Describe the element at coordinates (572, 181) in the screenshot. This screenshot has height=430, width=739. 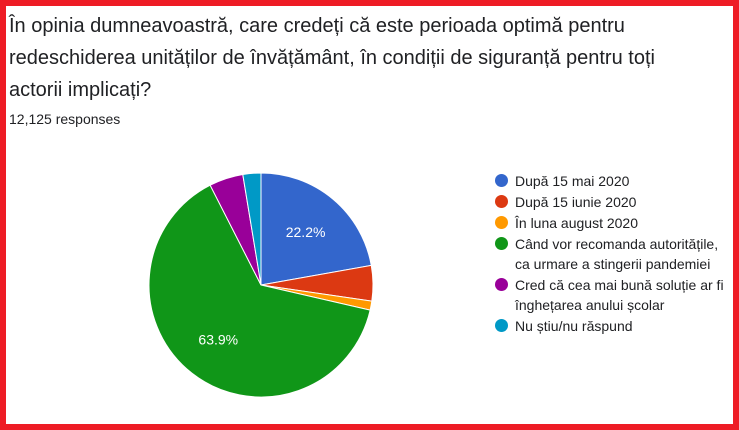
I see `legend-label: După 15 mai 2020` at that location.